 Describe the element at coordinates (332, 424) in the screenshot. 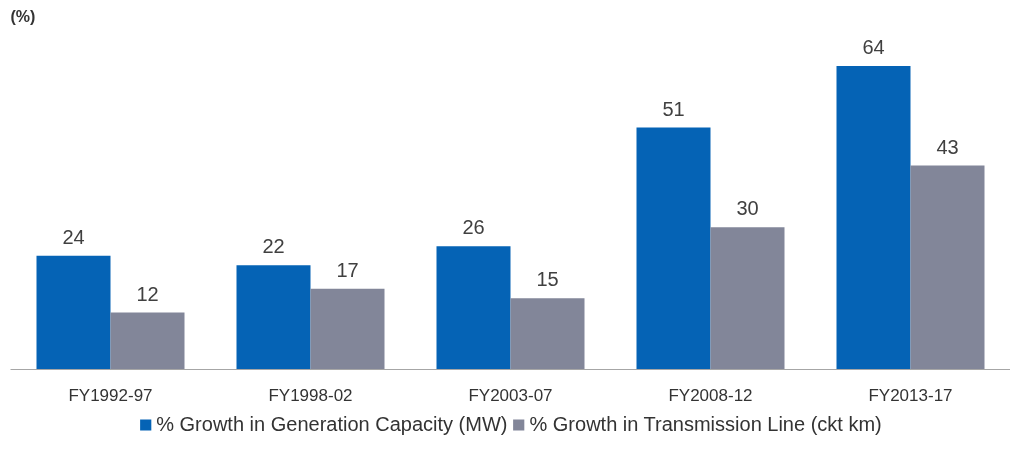

I see `legend-label: % Growth in Generation Capacity (MW)` at that location.